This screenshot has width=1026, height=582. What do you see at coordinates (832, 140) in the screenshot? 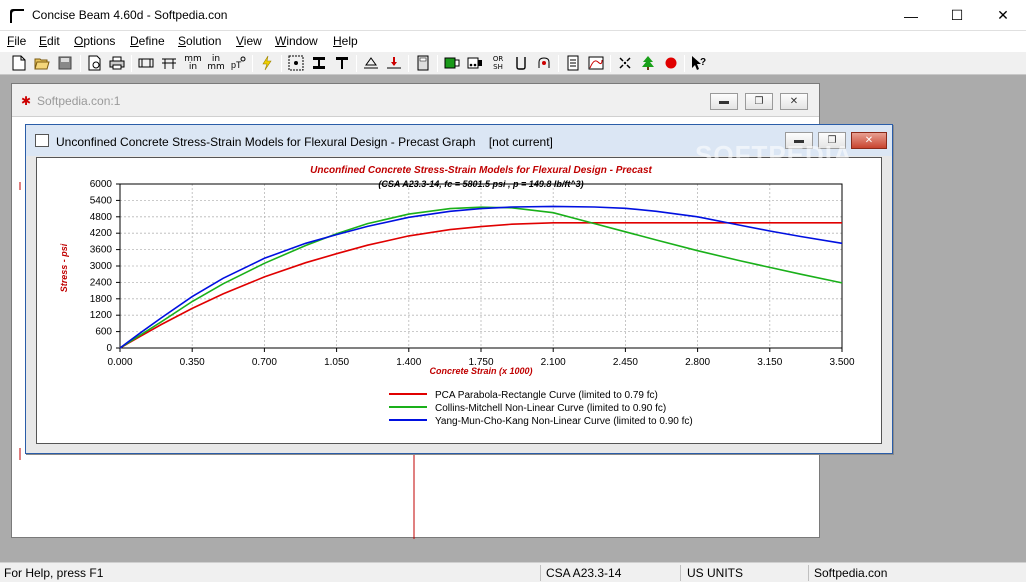
I see `graph-restore-button: ❐` at bounding box center [832, 140].